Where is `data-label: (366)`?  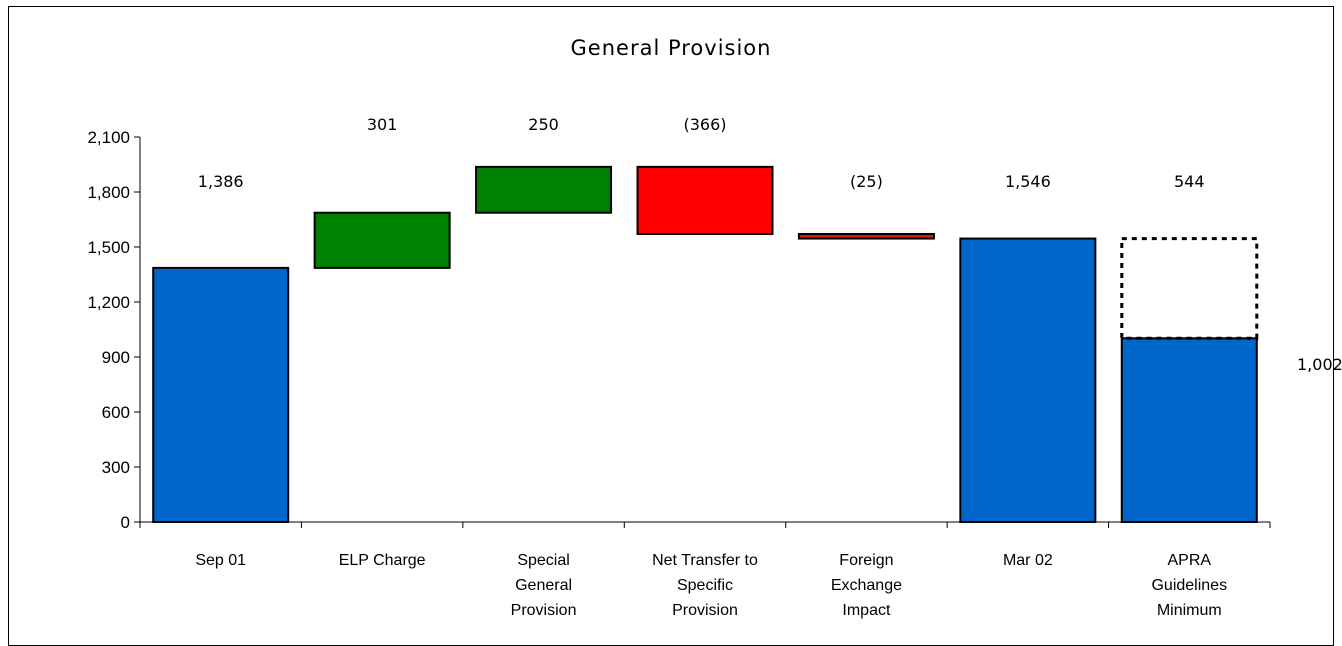
data-label: (366) is located at coordinates (704, 124).